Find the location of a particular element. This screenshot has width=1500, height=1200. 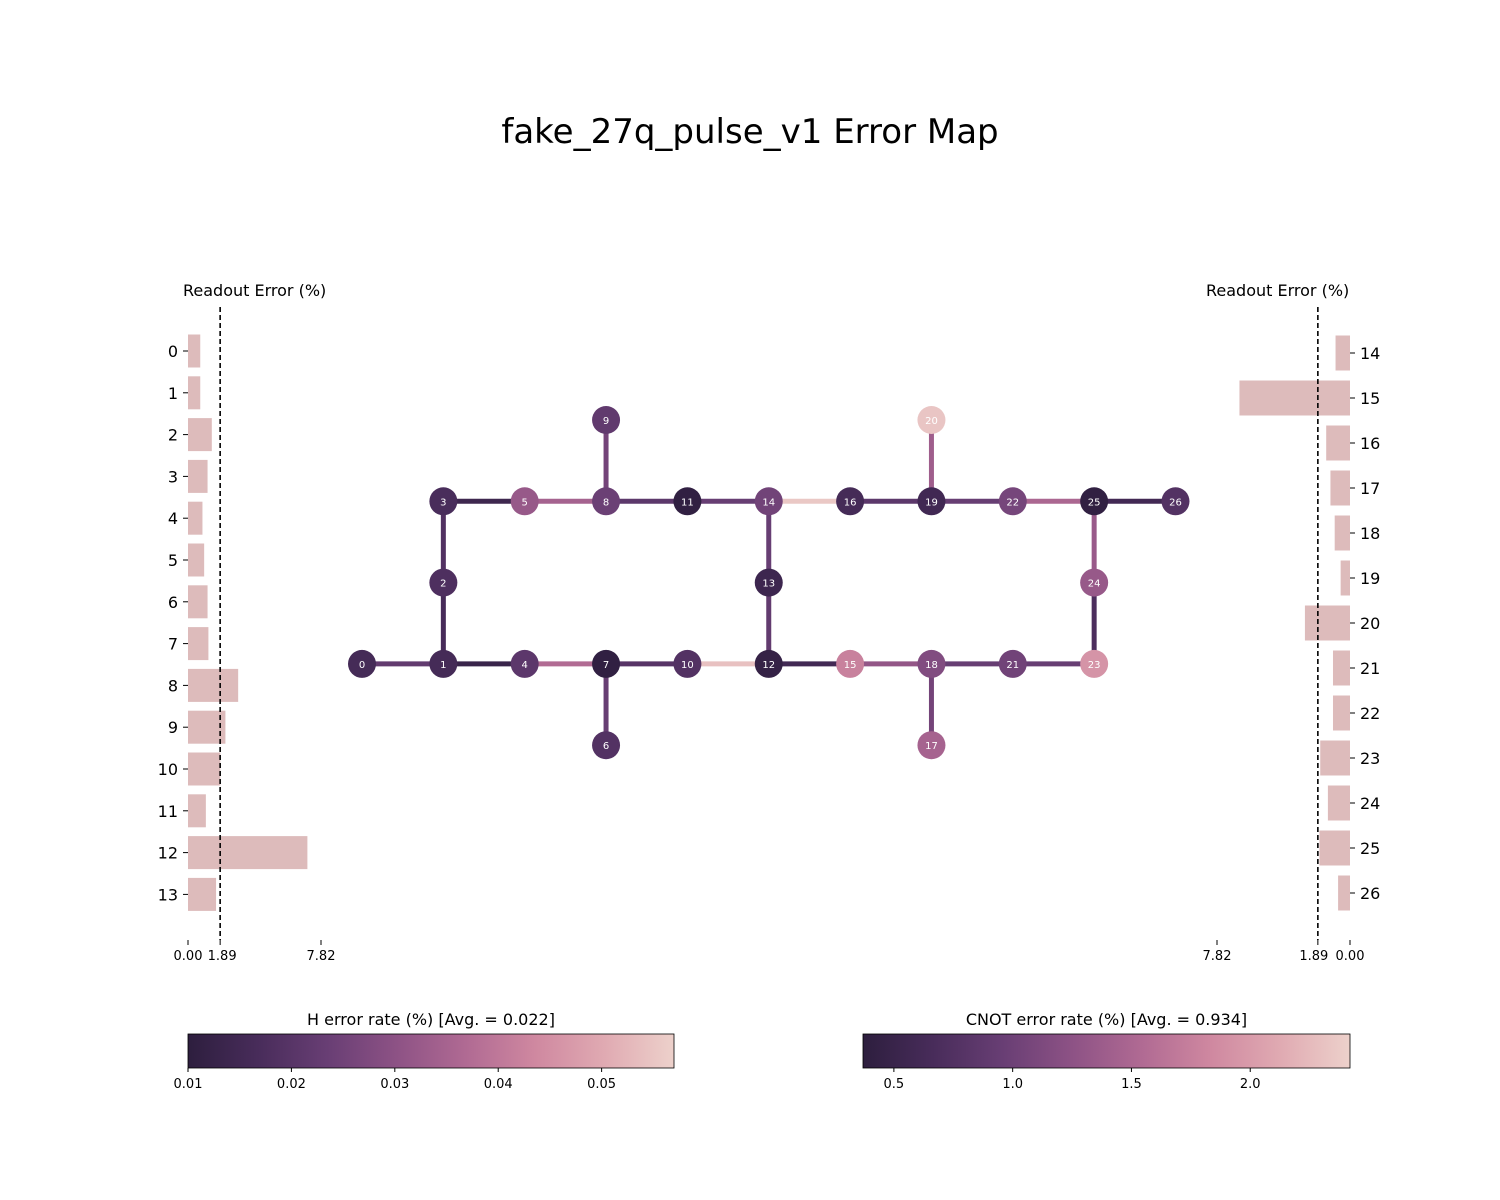

qubit-label-1: 1 is located at coordinates (443, 665).